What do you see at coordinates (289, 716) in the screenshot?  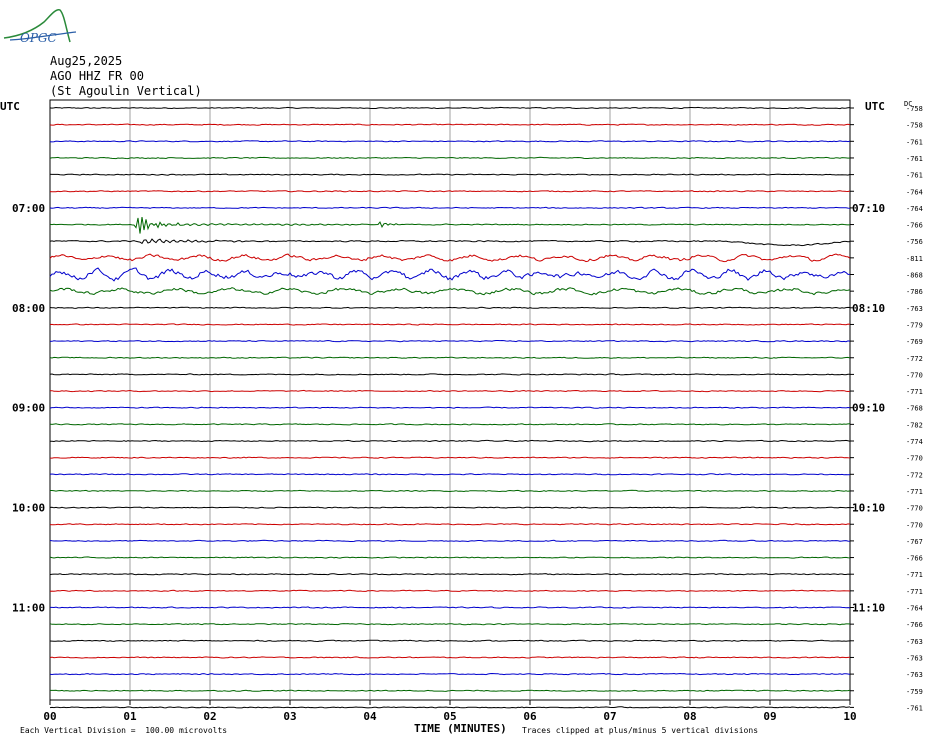 I see `x-tick-label: 03` at bounding box center [289, 716].